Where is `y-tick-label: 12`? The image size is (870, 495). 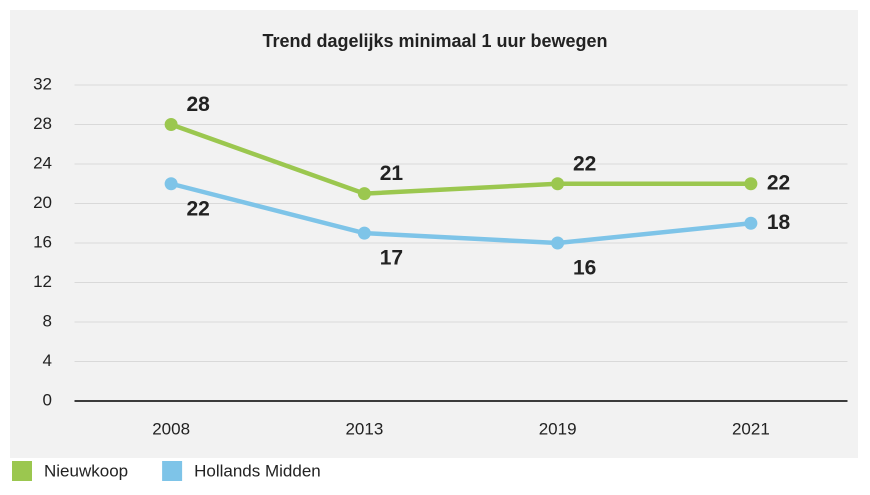 y-tick-label: 12 is located at coordinates (42, 281).